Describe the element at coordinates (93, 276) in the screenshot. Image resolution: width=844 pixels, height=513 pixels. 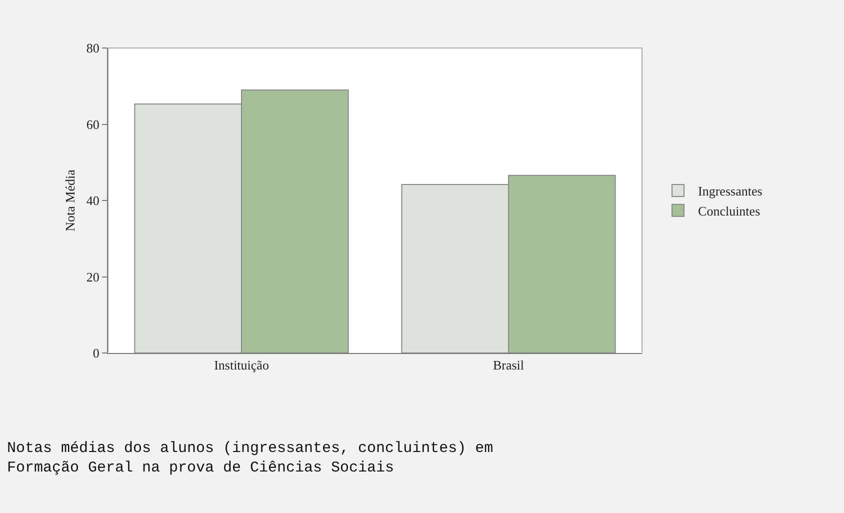
I see `y-tick-label: 20` at that location.